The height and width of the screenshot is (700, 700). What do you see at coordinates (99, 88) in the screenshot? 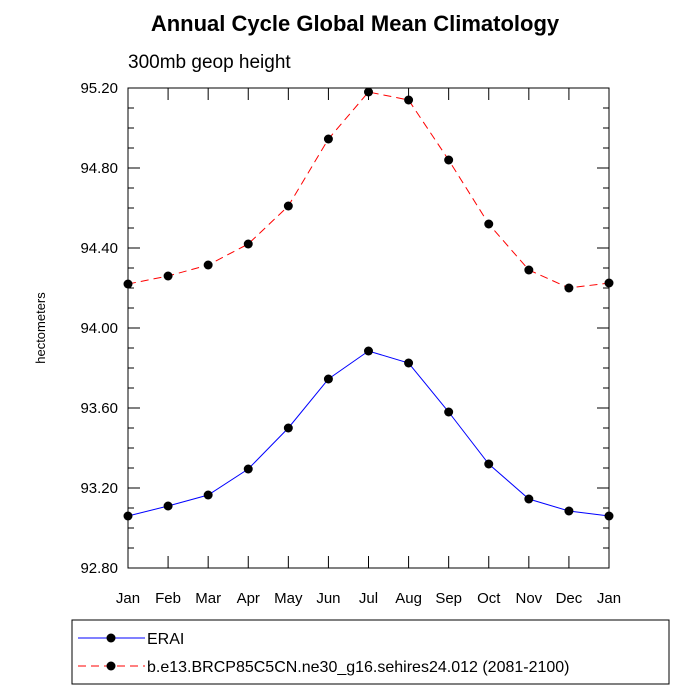
I see `y-tick-label: 95.20` at bounding box center [99, 88].